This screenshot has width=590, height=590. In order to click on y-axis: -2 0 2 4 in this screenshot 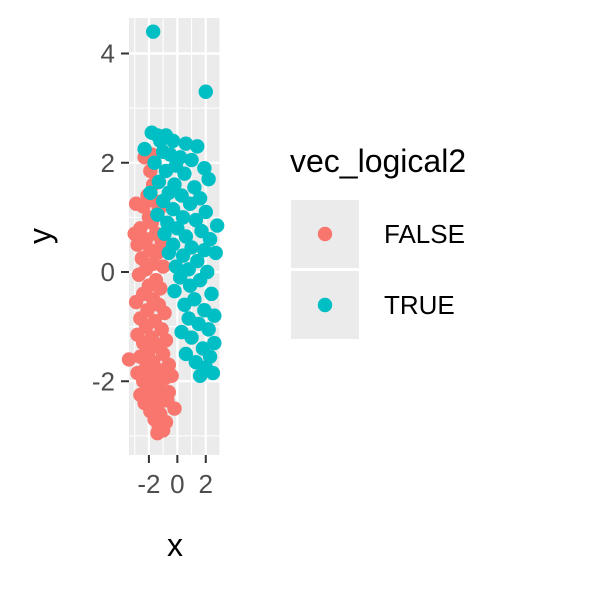, I will do `click(110, 217)`.